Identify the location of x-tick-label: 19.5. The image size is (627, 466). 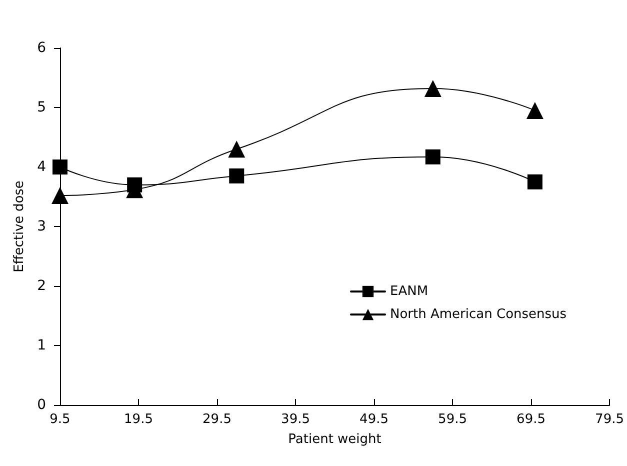
(138, 419).